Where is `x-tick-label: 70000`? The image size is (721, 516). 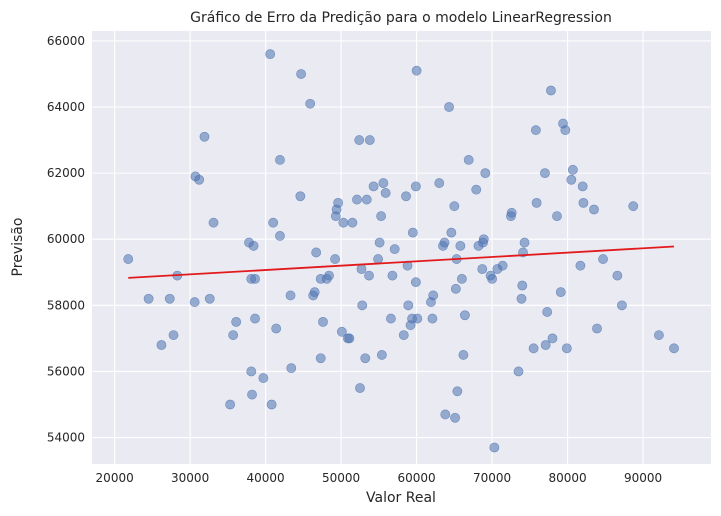 x-tick-label: 70000 is located at coordinates (492, 478).